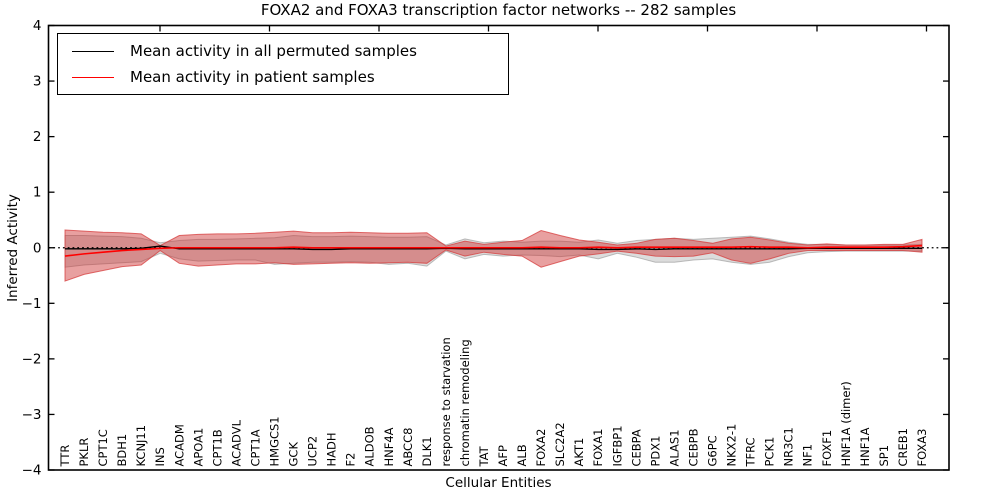  I want to click on x-category-label: ALDOB, so click(370, 446).